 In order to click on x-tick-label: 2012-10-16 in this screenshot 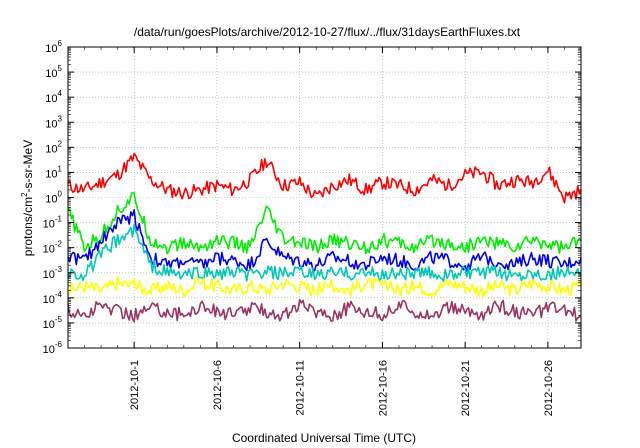, I will do `click(383, 388)`.